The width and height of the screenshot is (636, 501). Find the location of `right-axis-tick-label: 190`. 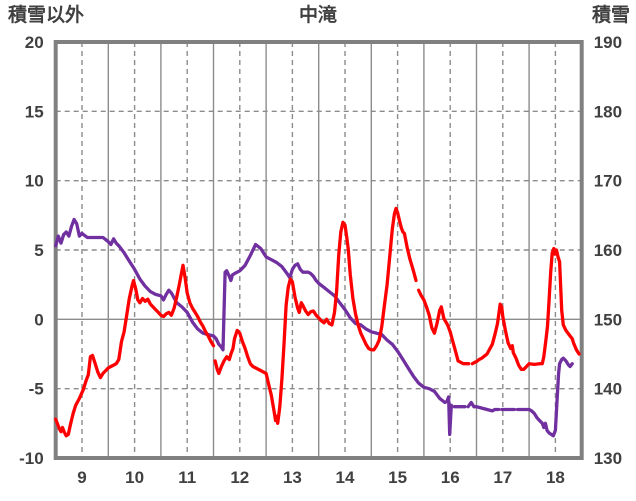

right-axis-tick-label: 190 is located at coordinates (608, 42).